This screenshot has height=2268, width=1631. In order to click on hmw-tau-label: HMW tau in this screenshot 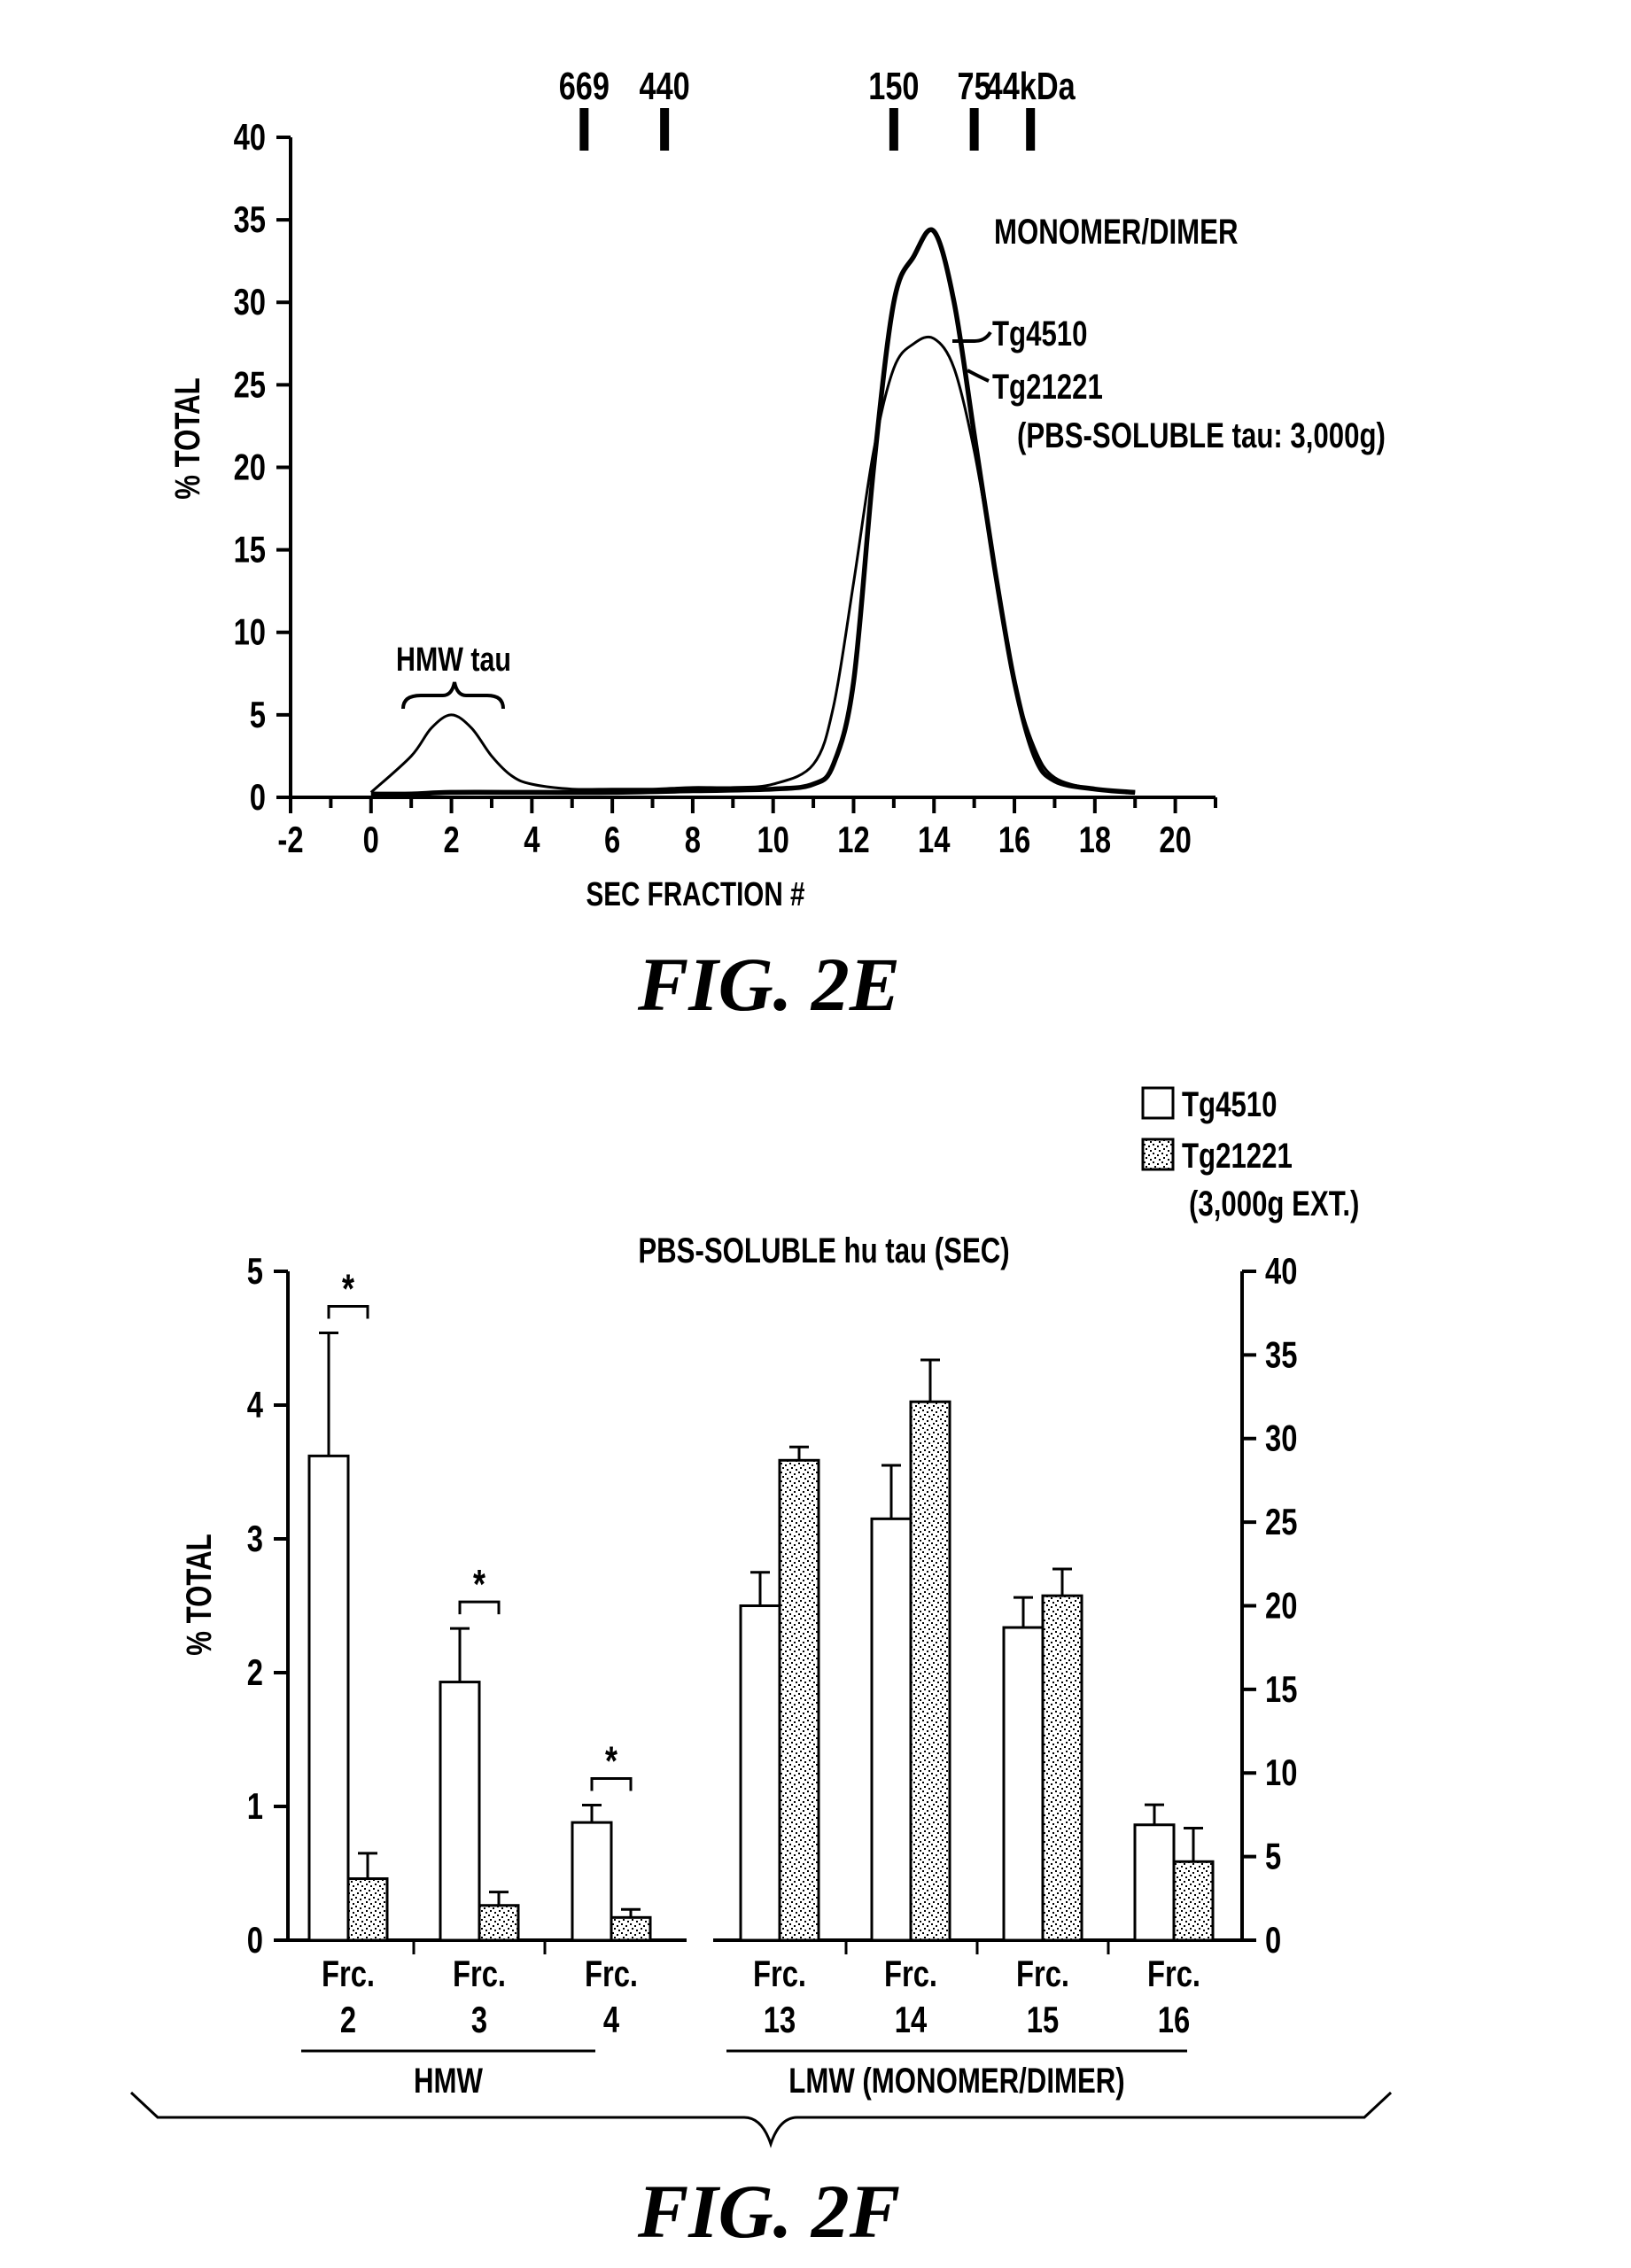, I will do `click(453, 660)`.